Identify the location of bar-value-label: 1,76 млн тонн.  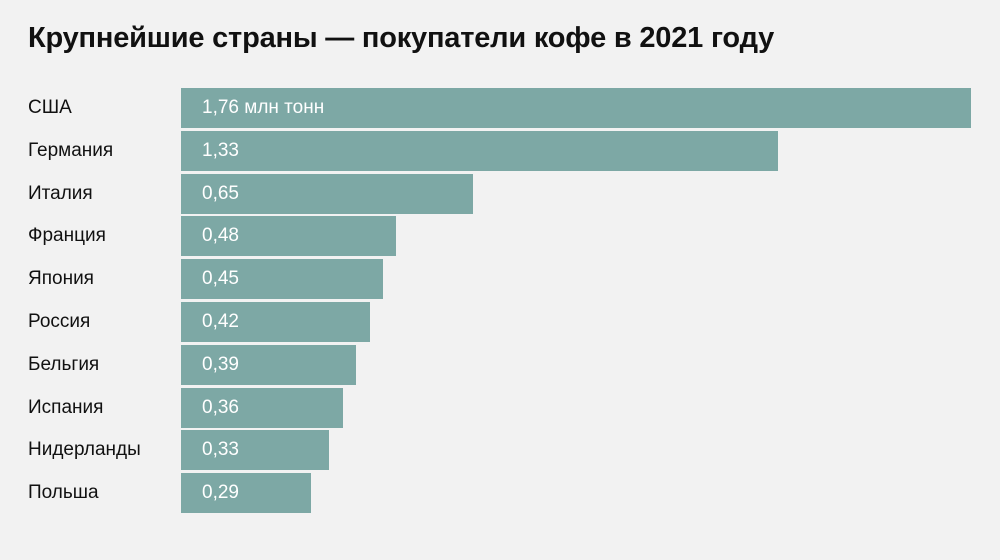
(263, 107).